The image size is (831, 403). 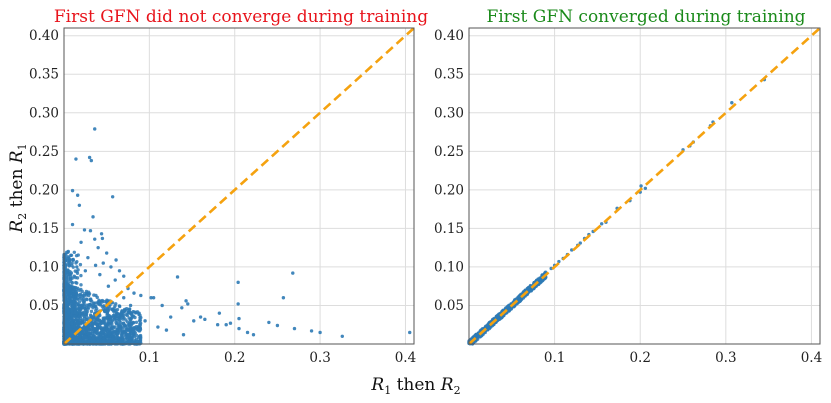 What do you see at coordinates (449, 306) in the screenshot?
I see `y-tick-label: 0.05` at bounding box center [449, 306].